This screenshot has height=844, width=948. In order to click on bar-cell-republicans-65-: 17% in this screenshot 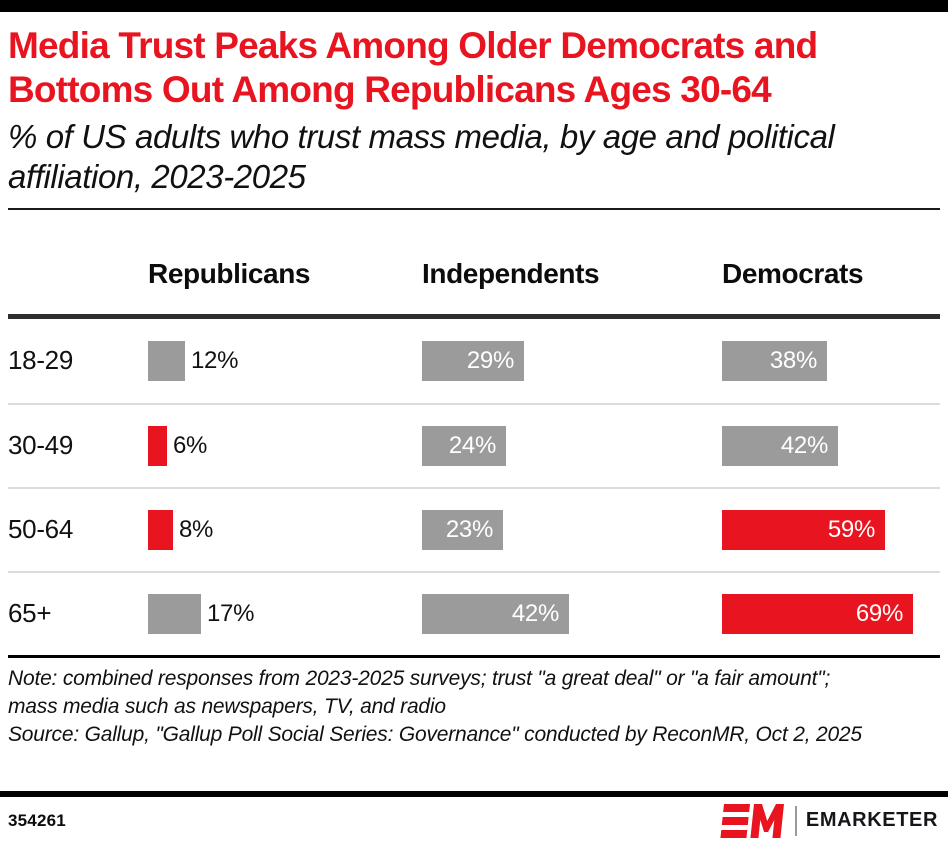, I will do `click(285, 613)`.